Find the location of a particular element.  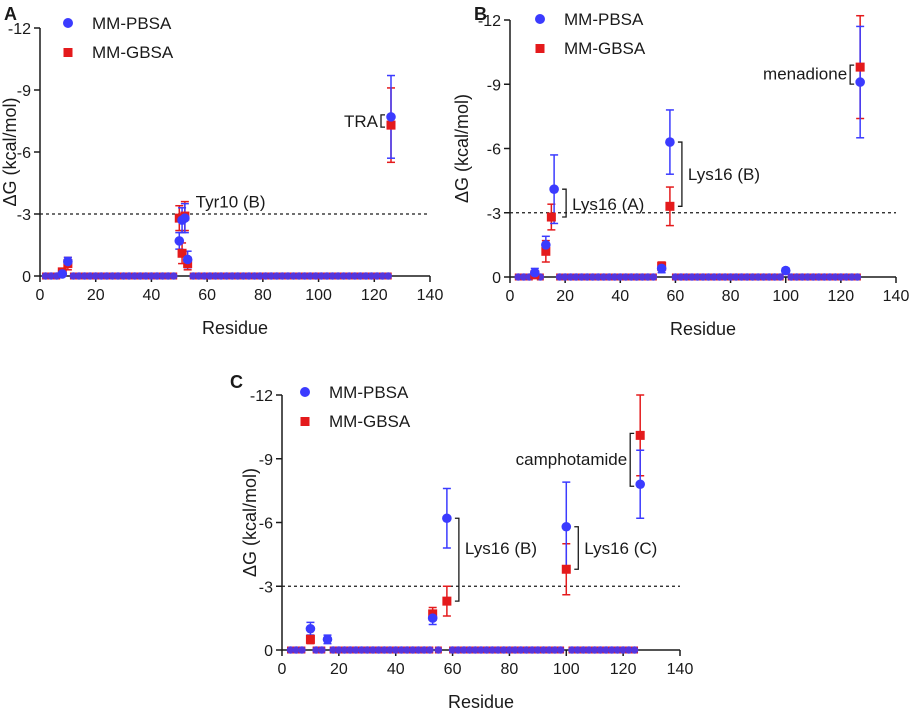

x-tick-label: 100 is located at coordinates (785, 296).